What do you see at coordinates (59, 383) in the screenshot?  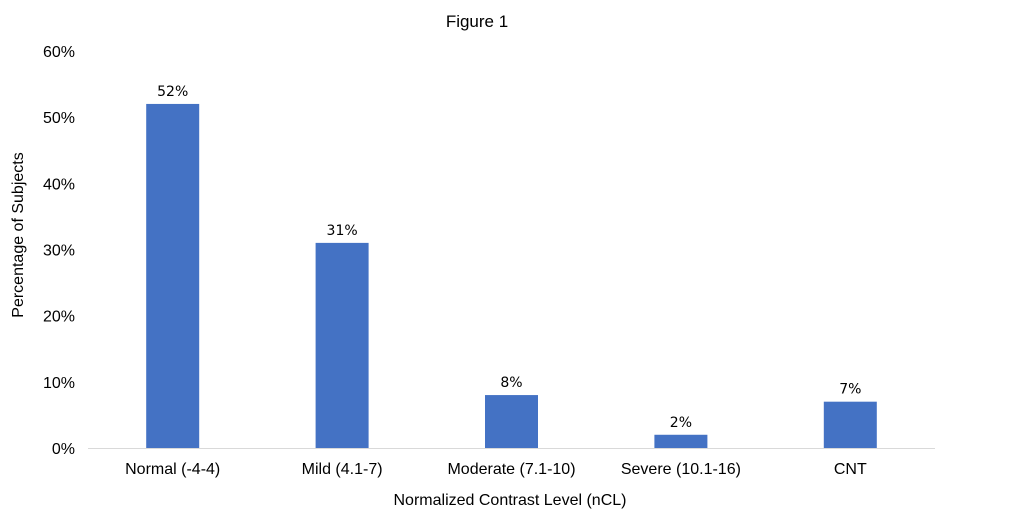 I see `y-tick-label: 10%` at bounding box center [59, 383].